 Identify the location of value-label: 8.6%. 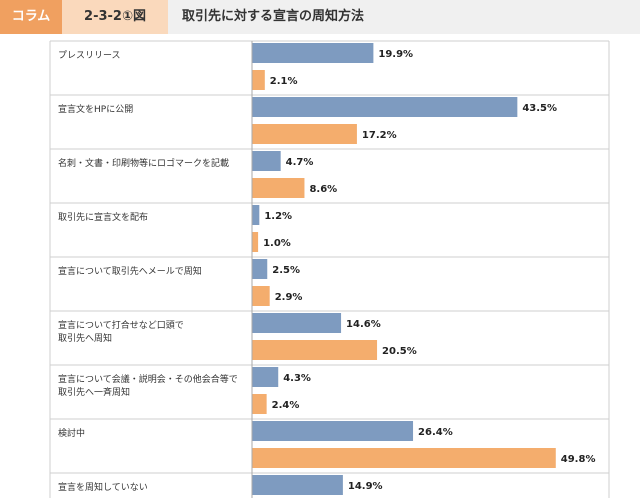
(323, 189).